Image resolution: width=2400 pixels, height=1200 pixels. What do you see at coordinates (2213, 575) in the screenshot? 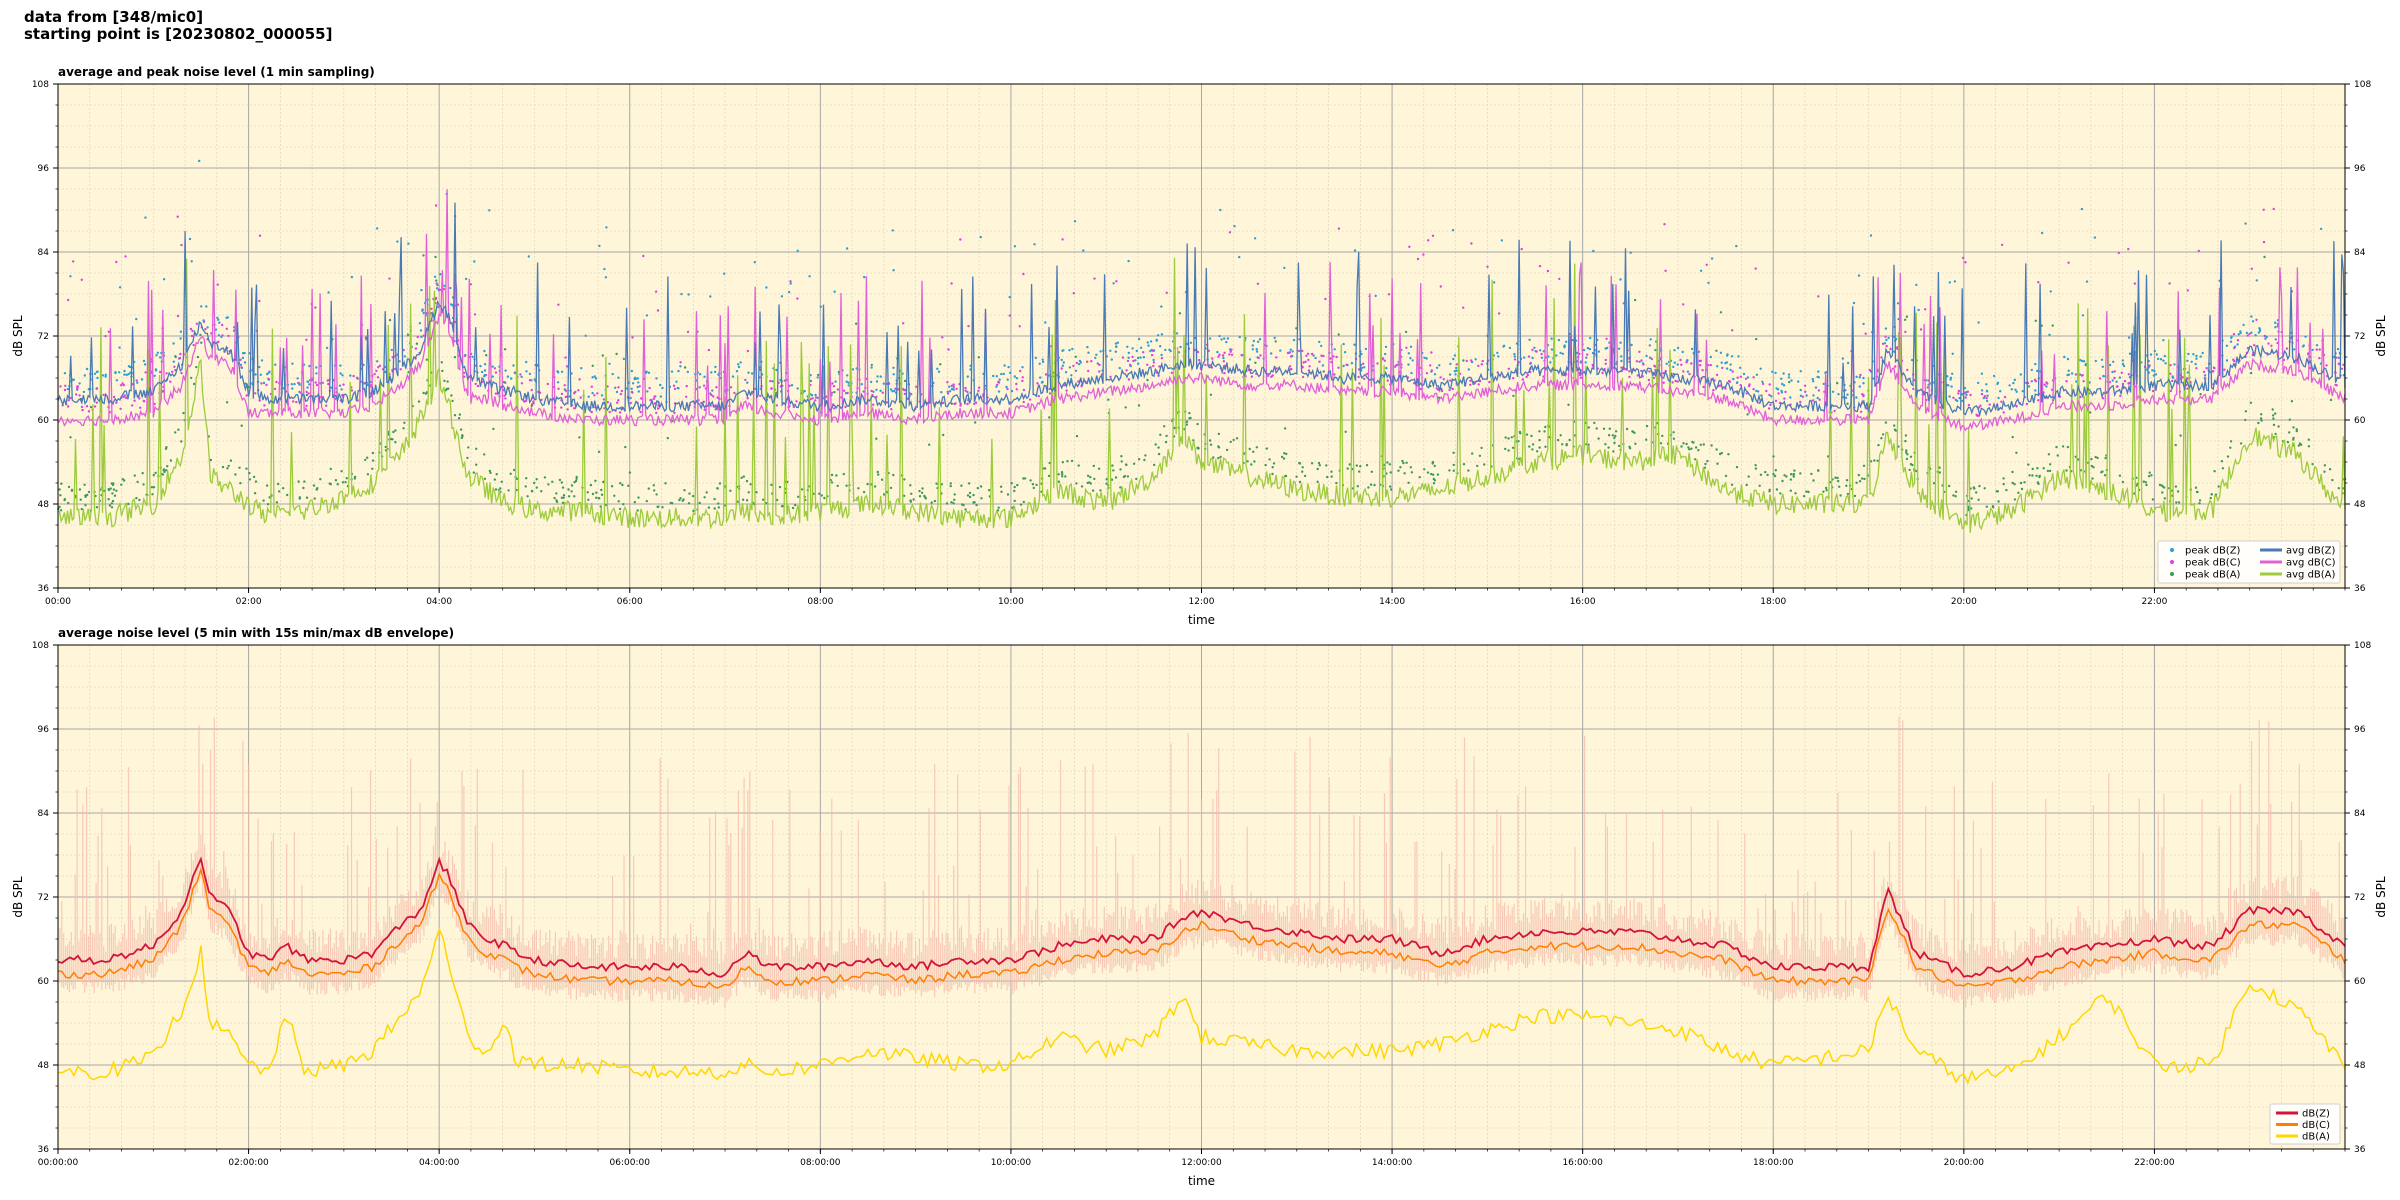
I see `legend-label: peak dB(A)` at bounding box center [2213, 575].